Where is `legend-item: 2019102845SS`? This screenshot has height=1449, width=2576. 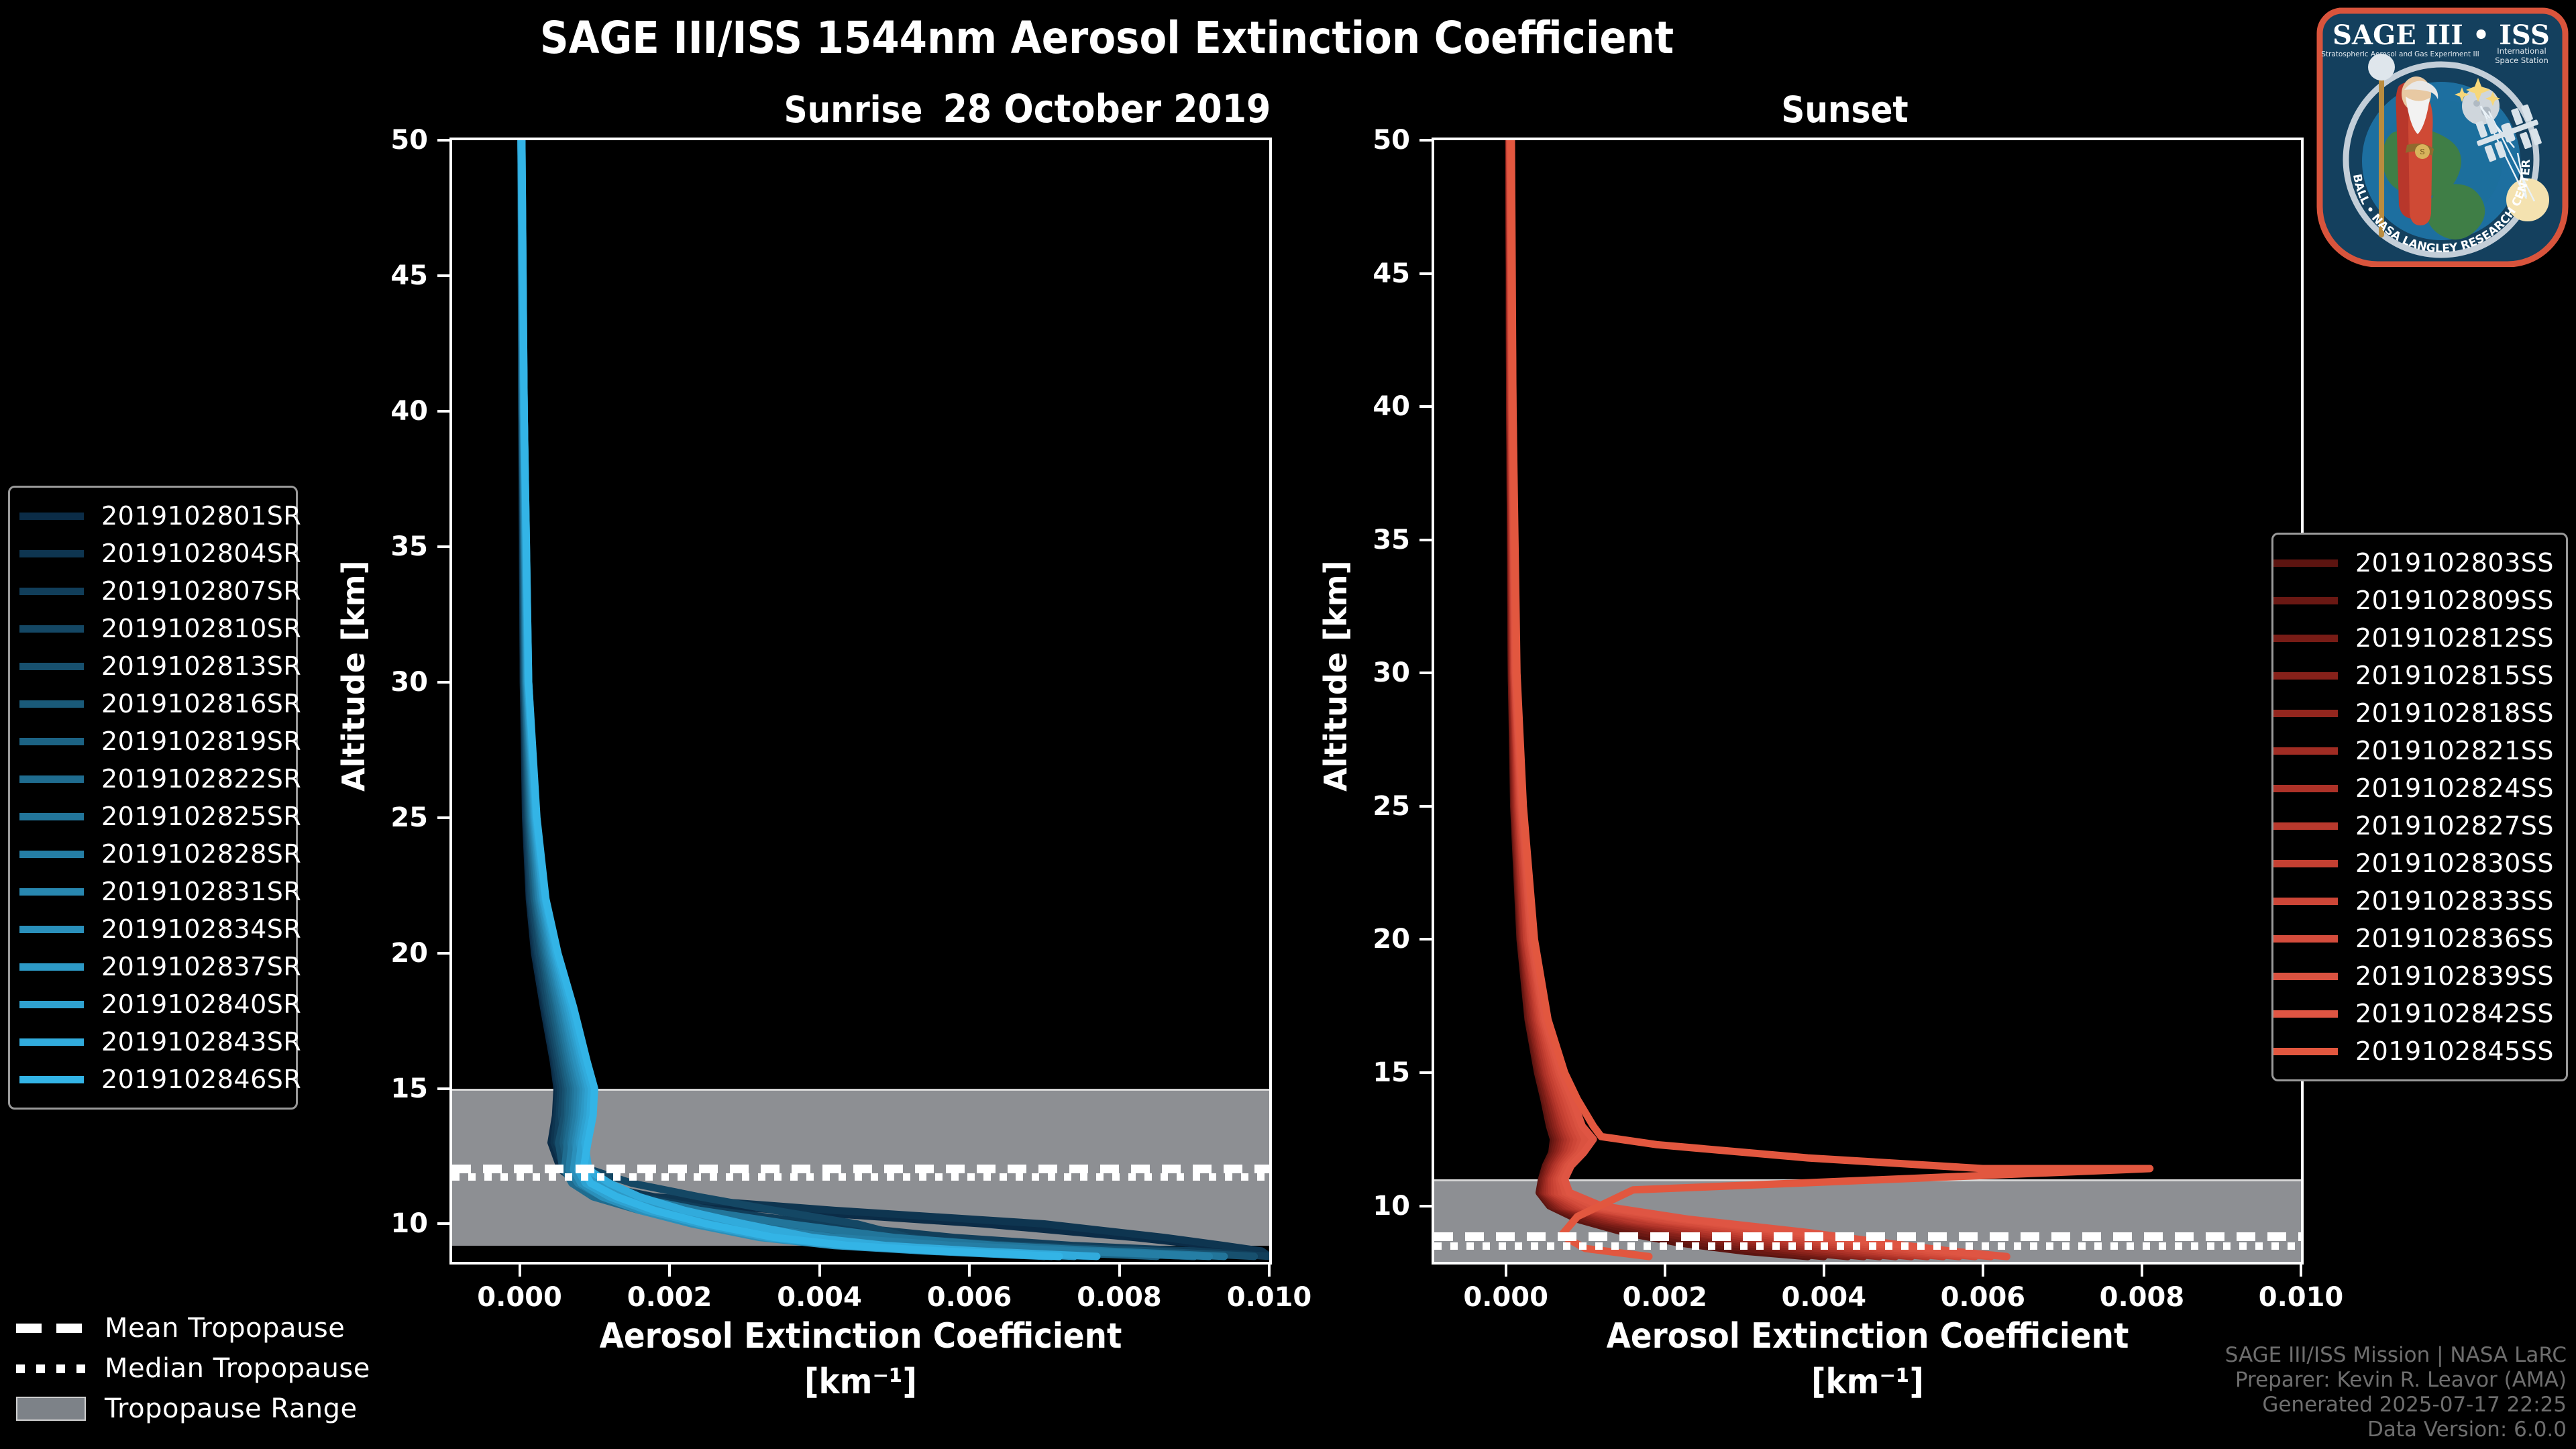 legend-item: 2019102845SS is located at coordinates (2413, 1051).